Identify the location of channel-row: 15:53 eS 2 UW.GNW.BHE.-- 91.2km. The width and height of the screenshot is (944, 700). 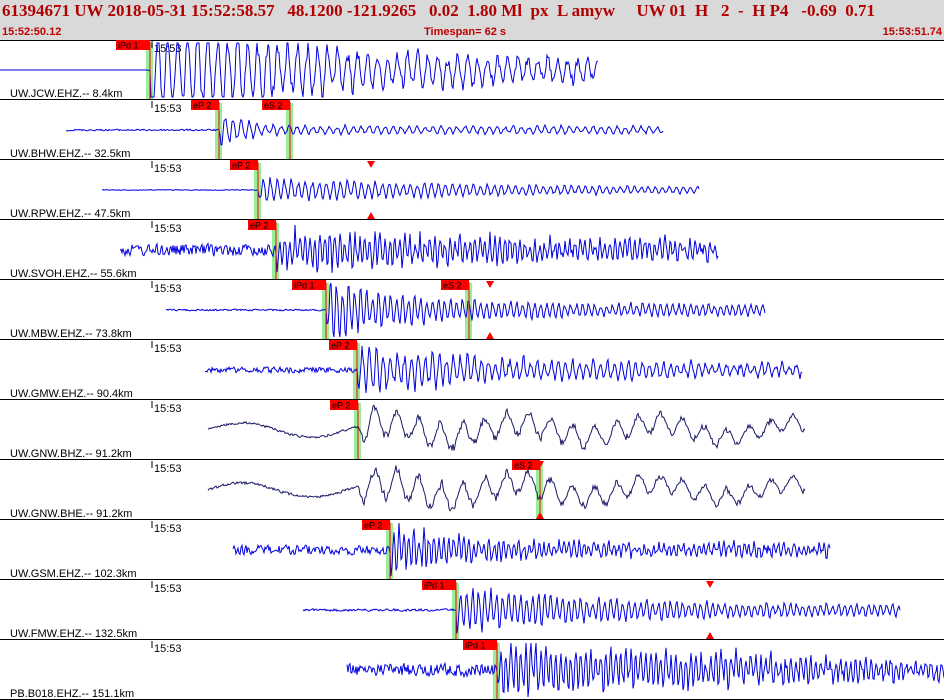
(472, 490).